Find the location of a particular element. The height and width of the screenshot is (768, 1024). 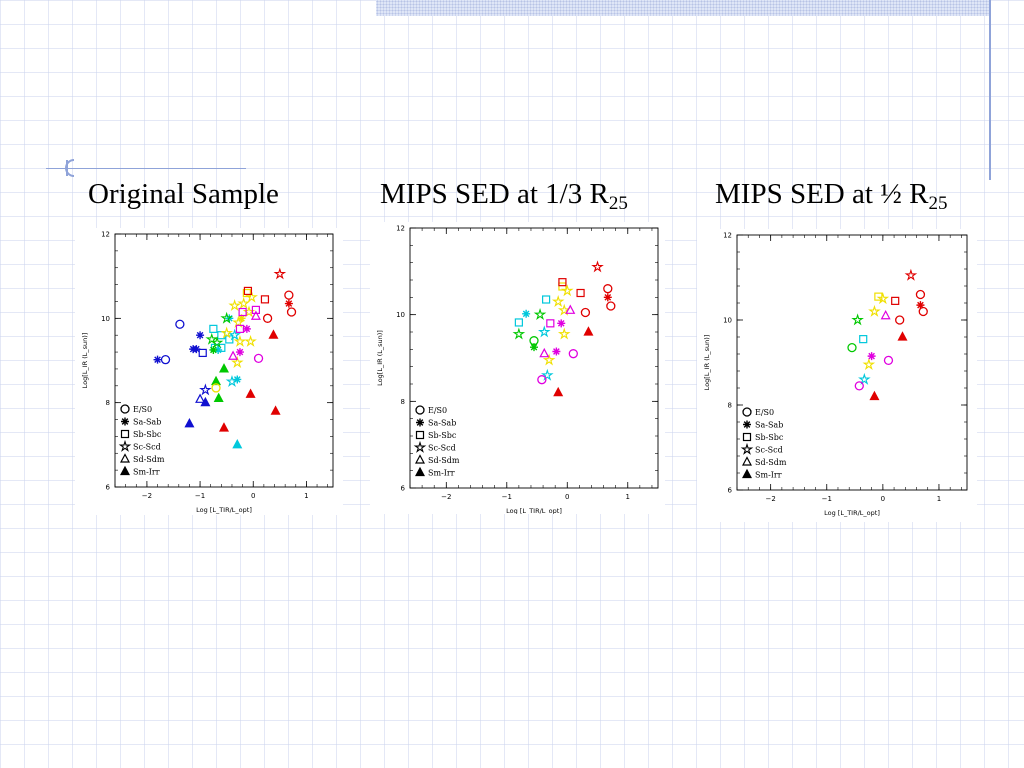

data-points is located at coordinates (225, 358).